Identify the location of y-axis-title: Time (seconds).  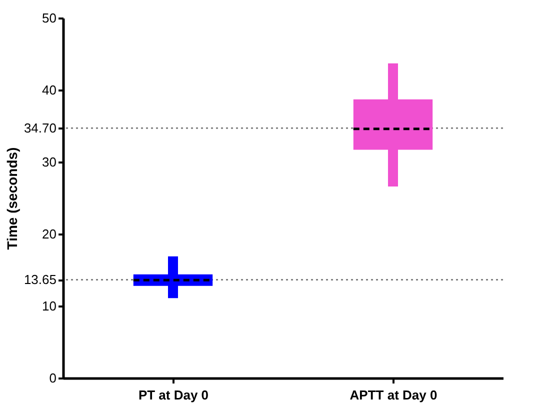
(12, 198).